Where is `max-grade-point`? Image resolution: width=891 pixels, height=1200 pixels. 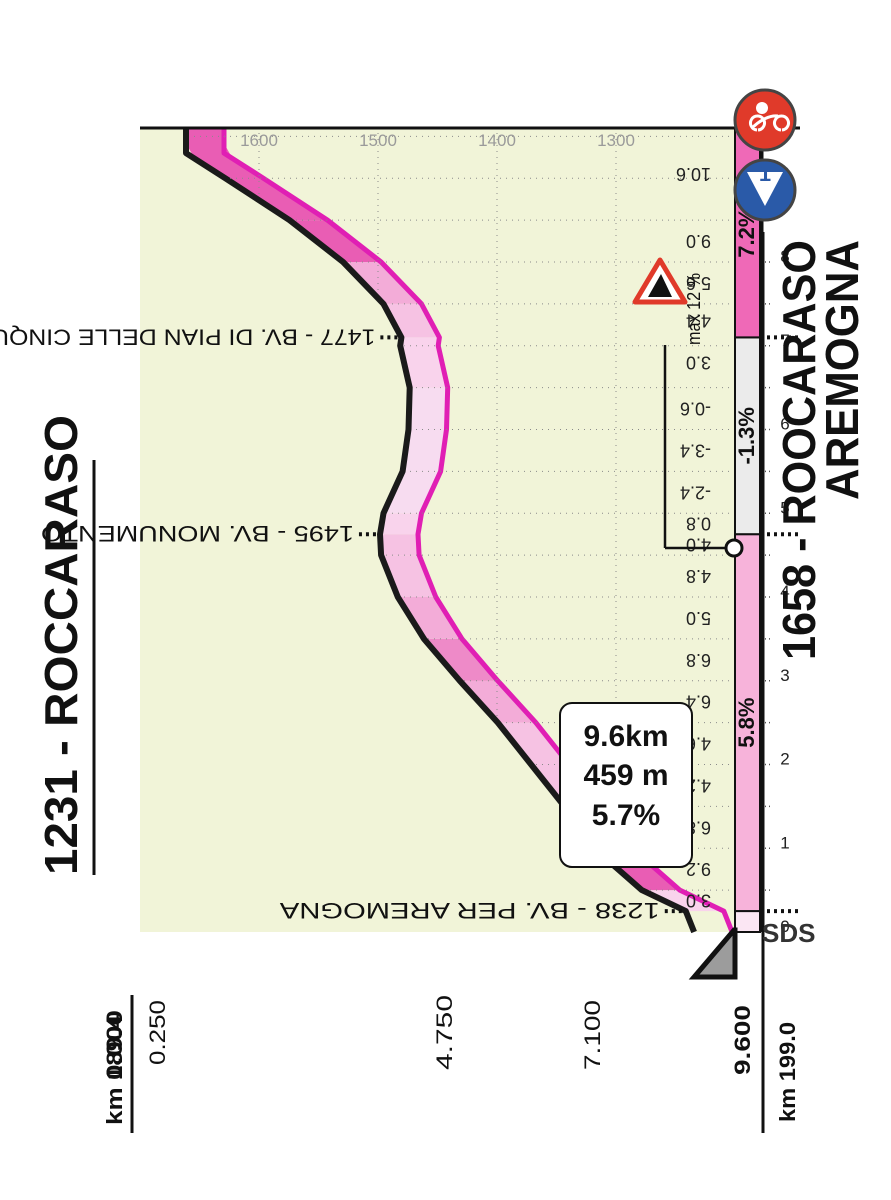 max-grade-point is located at coordinates (734, 548).